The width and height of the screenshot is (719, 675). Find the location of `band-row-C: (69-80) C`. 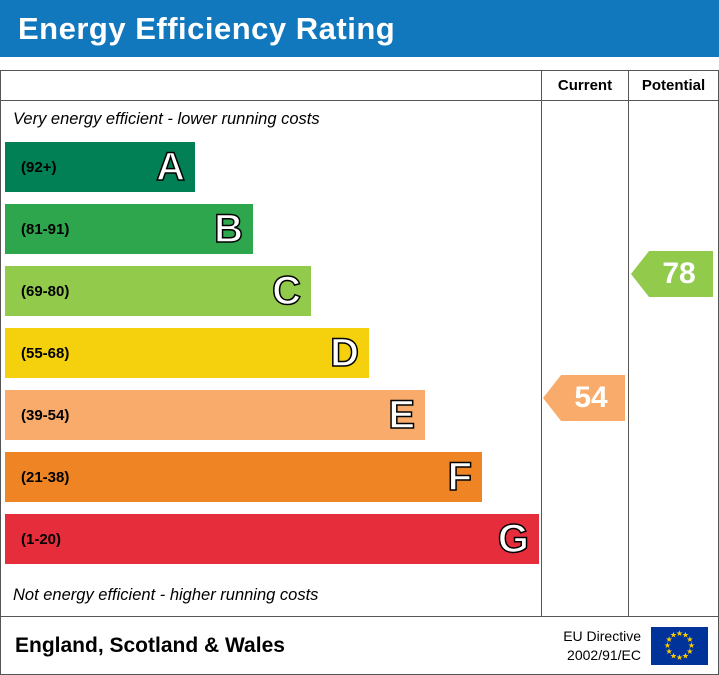

band-row-C: (69-80) C is located at coordinates (273, 297).